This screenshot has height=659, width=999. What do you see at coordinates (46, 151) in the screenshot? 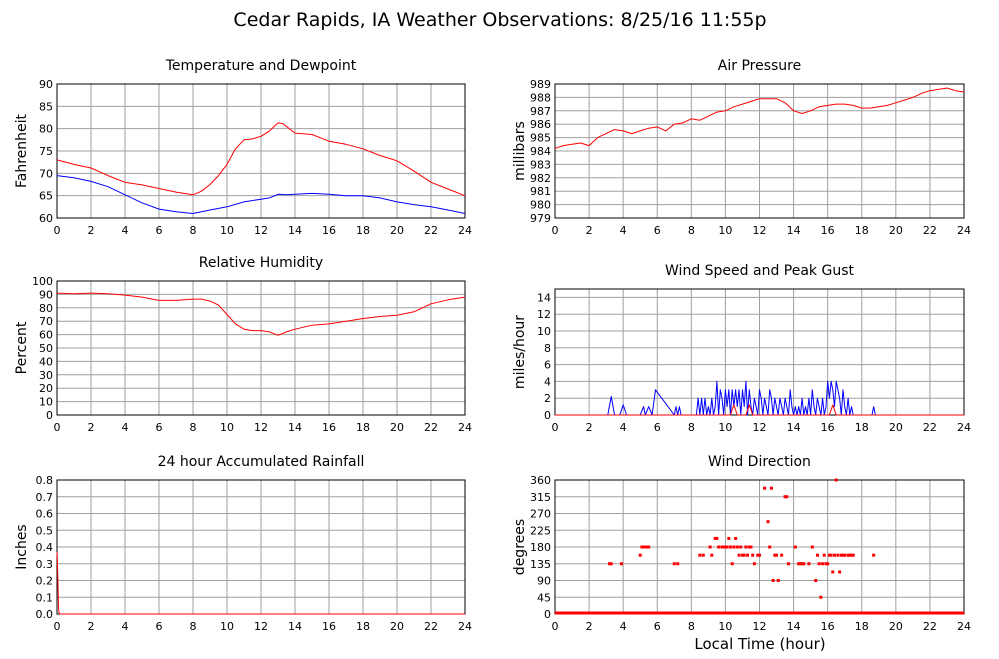
I see `y-tick-label: 75` at bounding box center [46, 151].